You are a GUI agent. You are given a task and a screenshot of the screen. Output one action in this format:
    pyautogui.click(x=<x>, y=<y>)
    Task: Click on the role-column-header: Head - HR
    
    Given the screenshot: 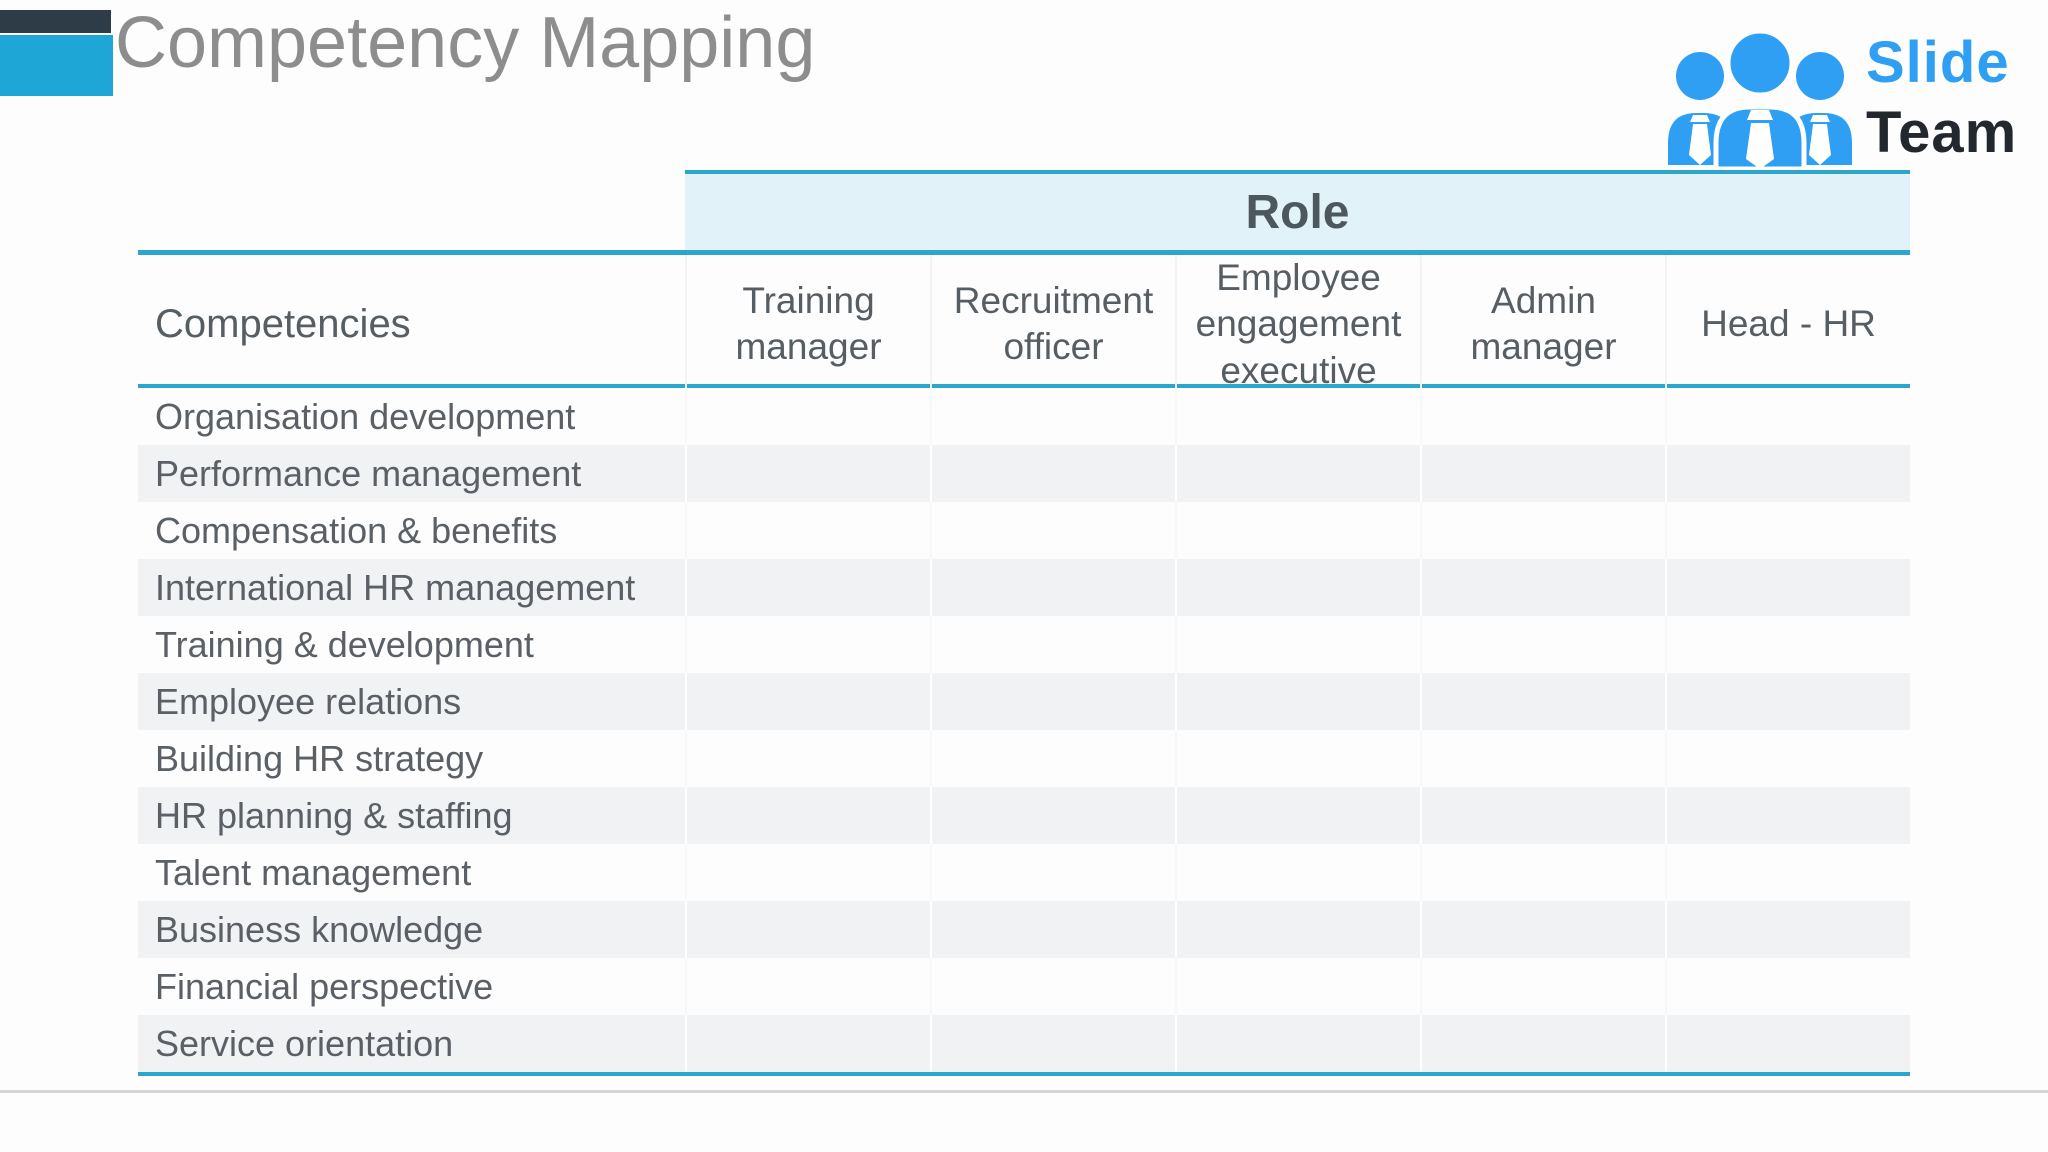 What is the action you would take?
    pyautogui.click(x=1787, y=324)
    